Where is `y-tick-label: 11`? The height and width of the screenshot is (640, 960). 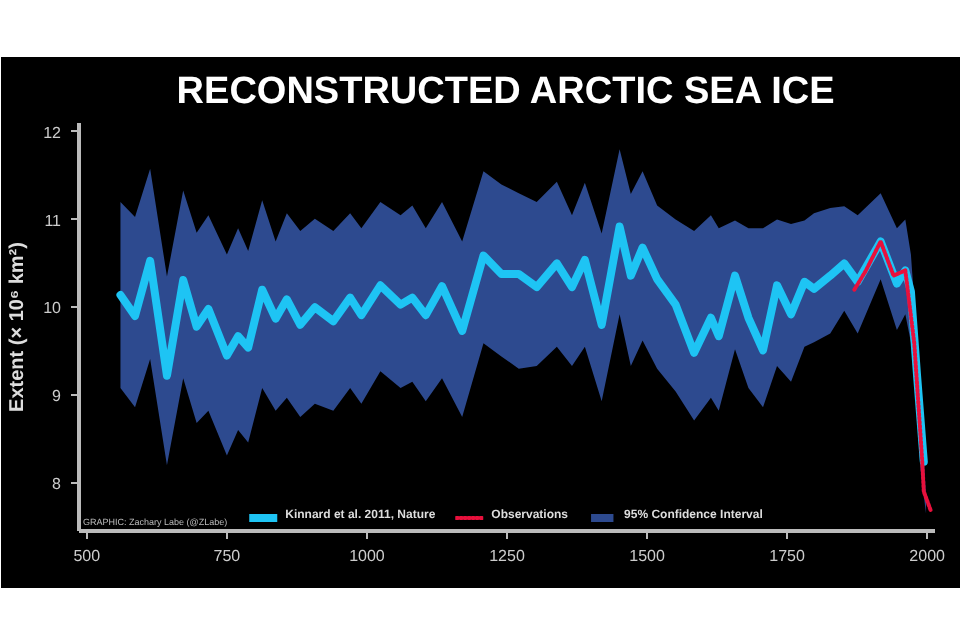
y-tick-label: 11 is located at coordinates (53, 220).